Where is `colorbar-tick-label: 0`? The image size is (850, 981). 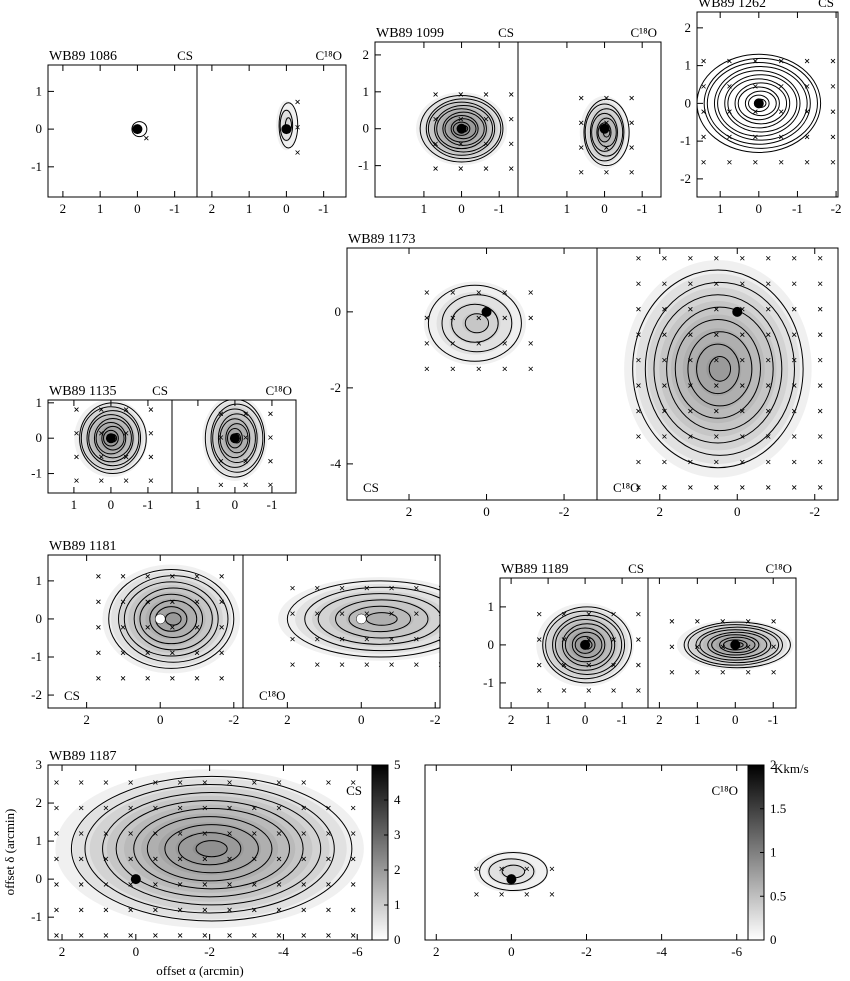 colorbar-tick-label: 0 is located at coordinates (397, 939).